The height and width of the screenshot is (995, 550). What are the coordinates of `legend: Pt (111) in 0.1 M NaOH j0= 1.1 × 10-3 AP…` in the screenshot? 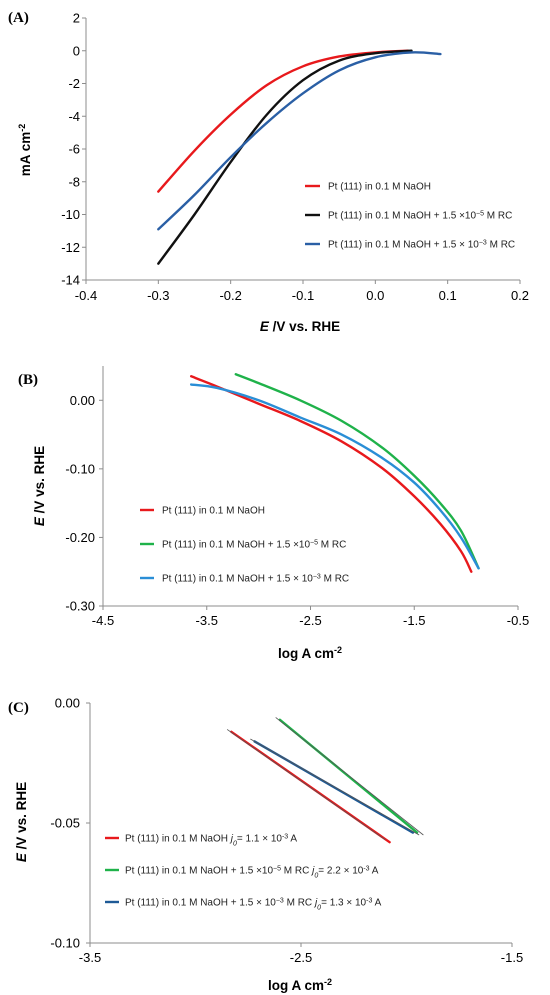 It's located at (243, 872).